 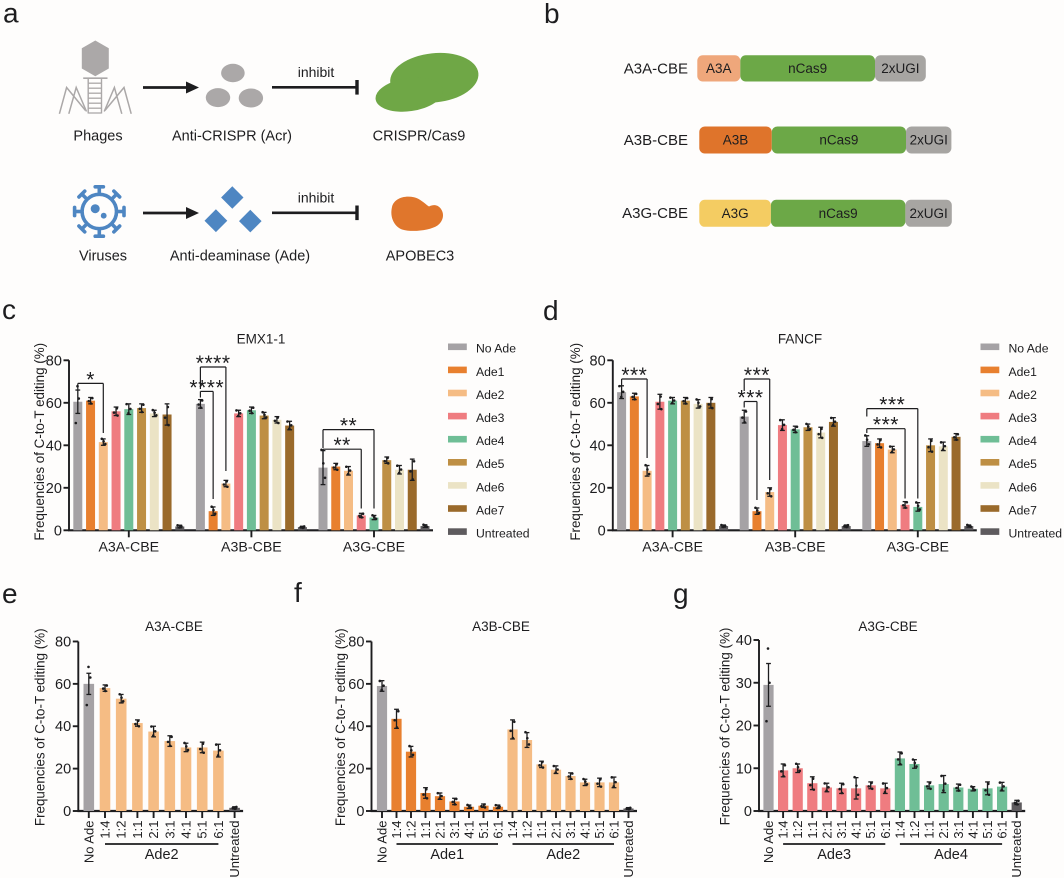 What do you see at coordinates (261, 339) in the screenshot?
I see `svg-text: EMX1-1` at bounding box center [261, 339].